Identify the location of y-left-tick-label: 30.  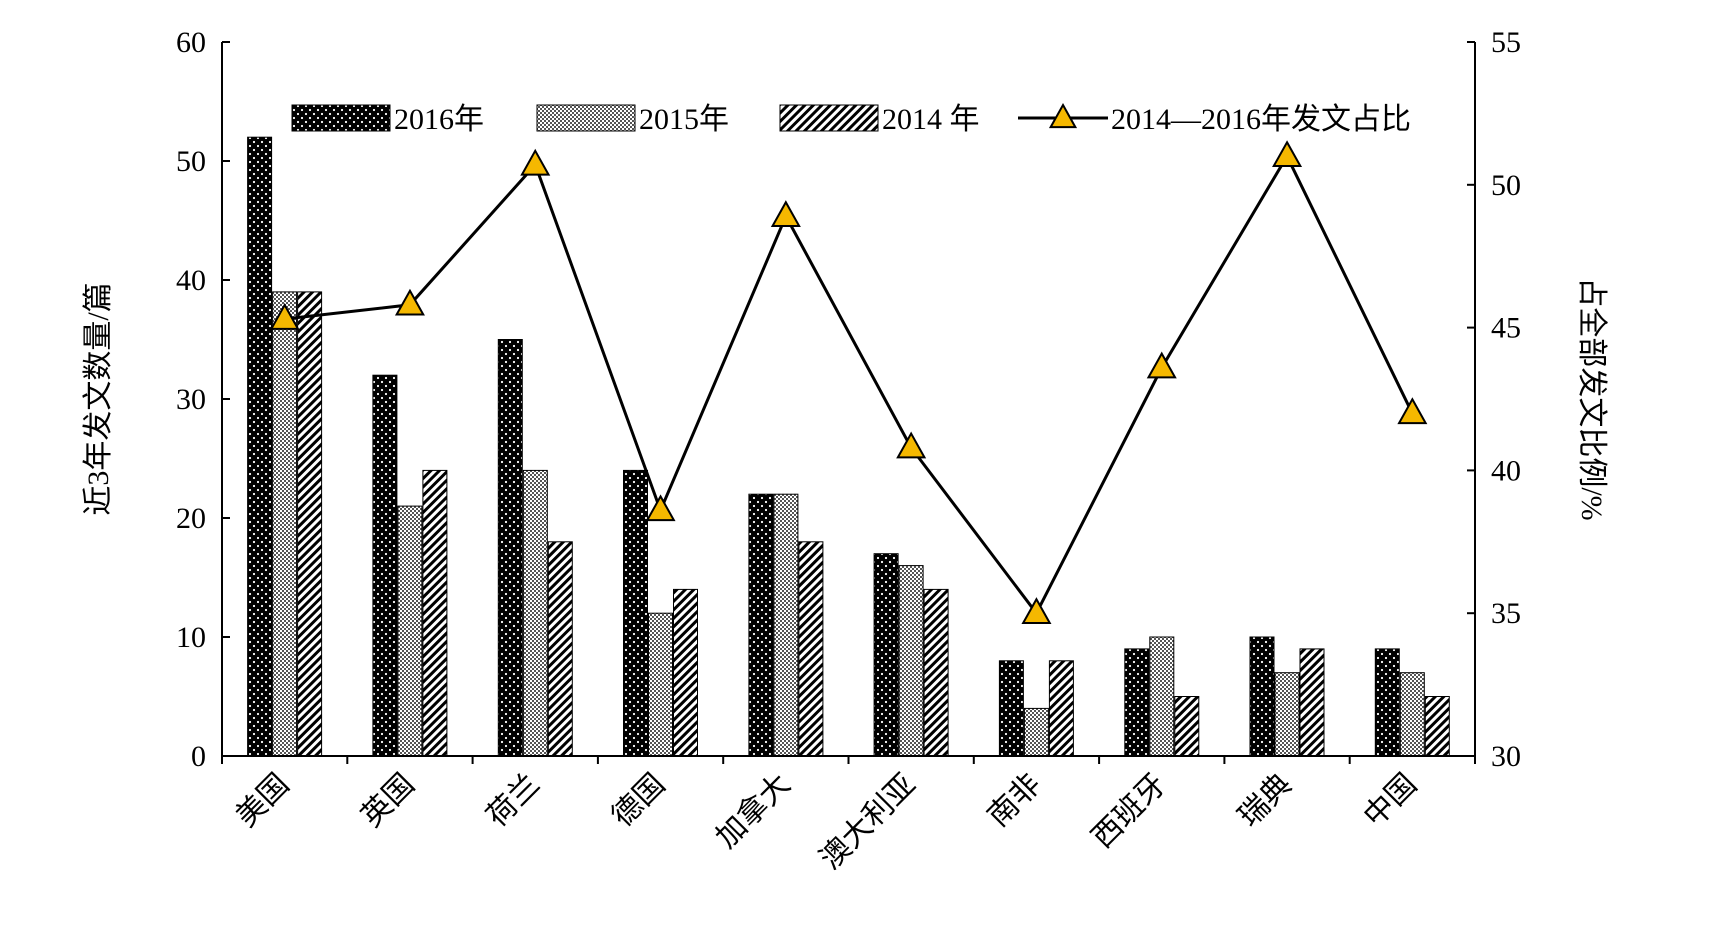
(191, 399).